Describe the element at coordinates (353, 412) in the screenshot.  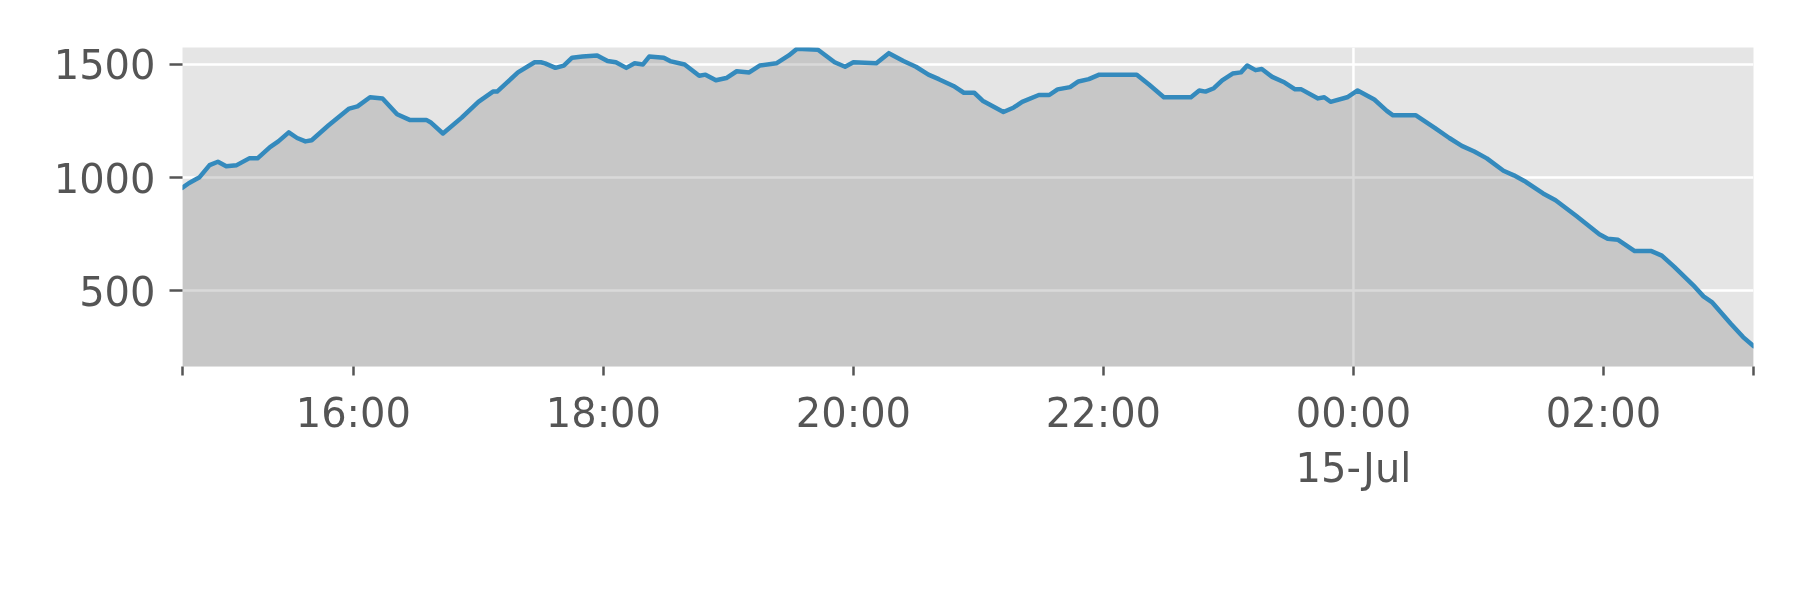
I see `x-tick-label: 16:00` at that location.